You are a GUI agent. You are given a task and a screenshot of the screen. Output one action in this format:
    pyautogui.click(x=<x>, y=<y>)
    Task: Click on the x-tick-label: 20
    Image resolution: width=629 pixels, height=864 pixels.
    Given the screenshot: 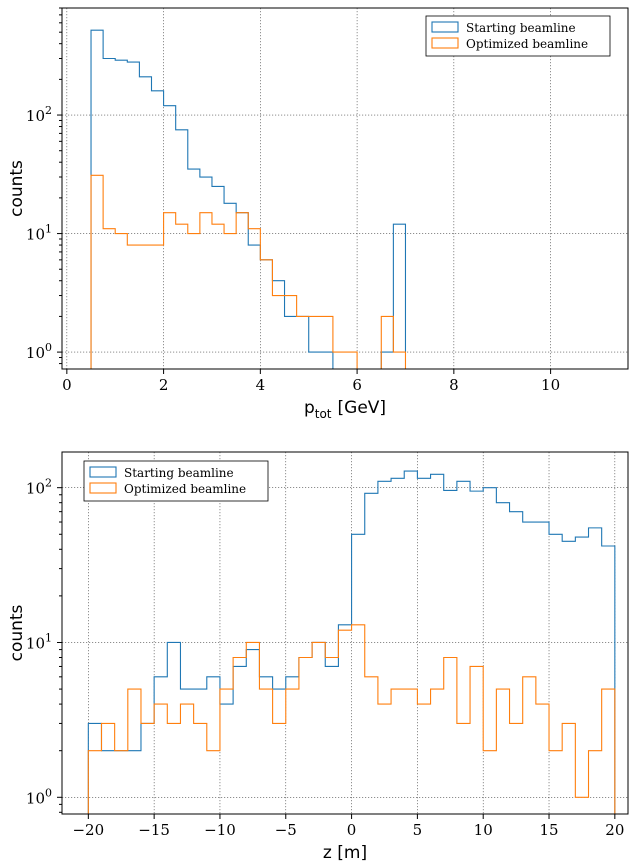 What is the action you would take?
    pyautogui.click(x=614, y=830)
    